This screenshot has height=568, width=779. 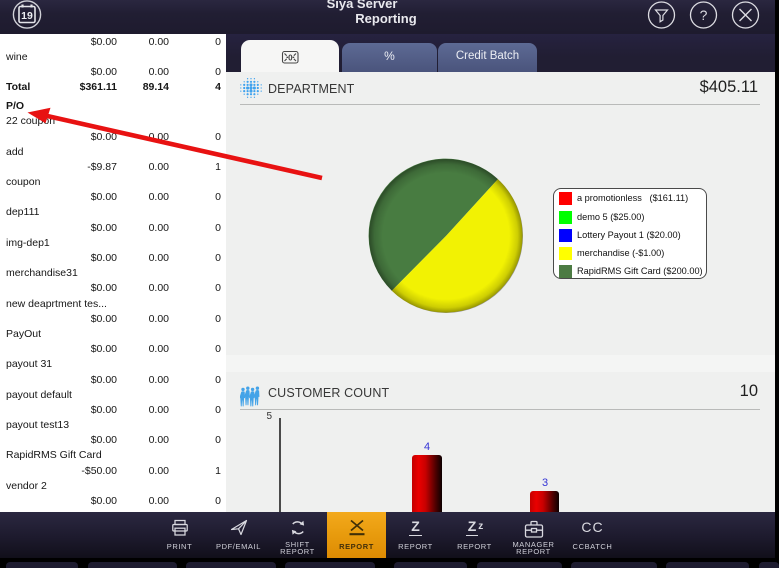 What do you see at coordinates (290, 58) in the screenshot?
I see `svg-text: 0` at bounding box center [290, 58].